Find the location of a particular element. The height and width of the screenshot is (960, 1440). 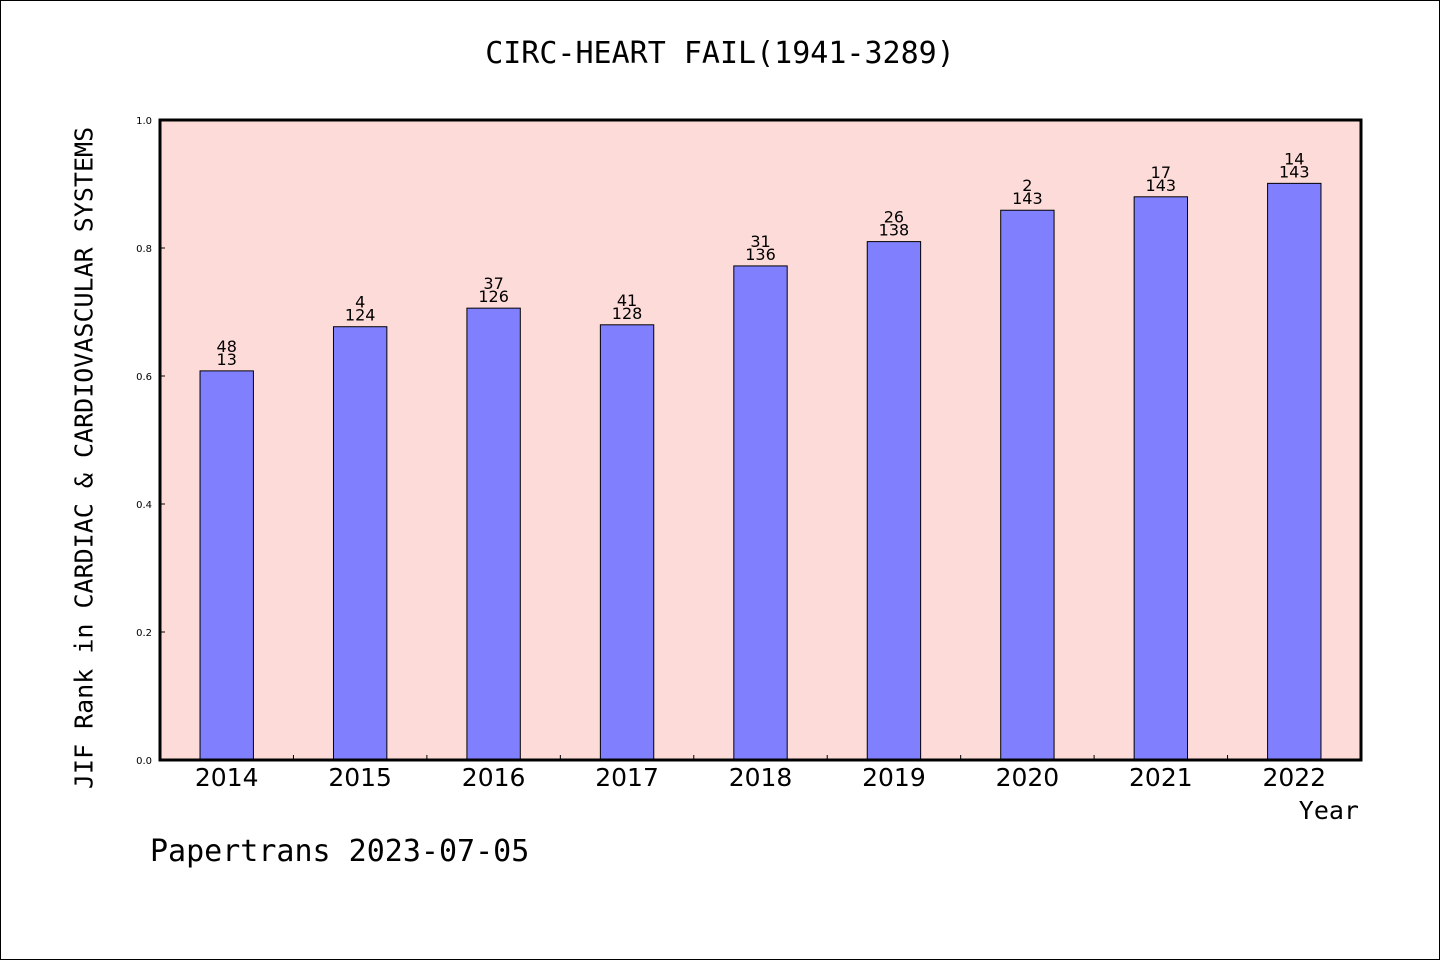

bar-label-rank-2022: 14 is located at coordinates (1294, 158).